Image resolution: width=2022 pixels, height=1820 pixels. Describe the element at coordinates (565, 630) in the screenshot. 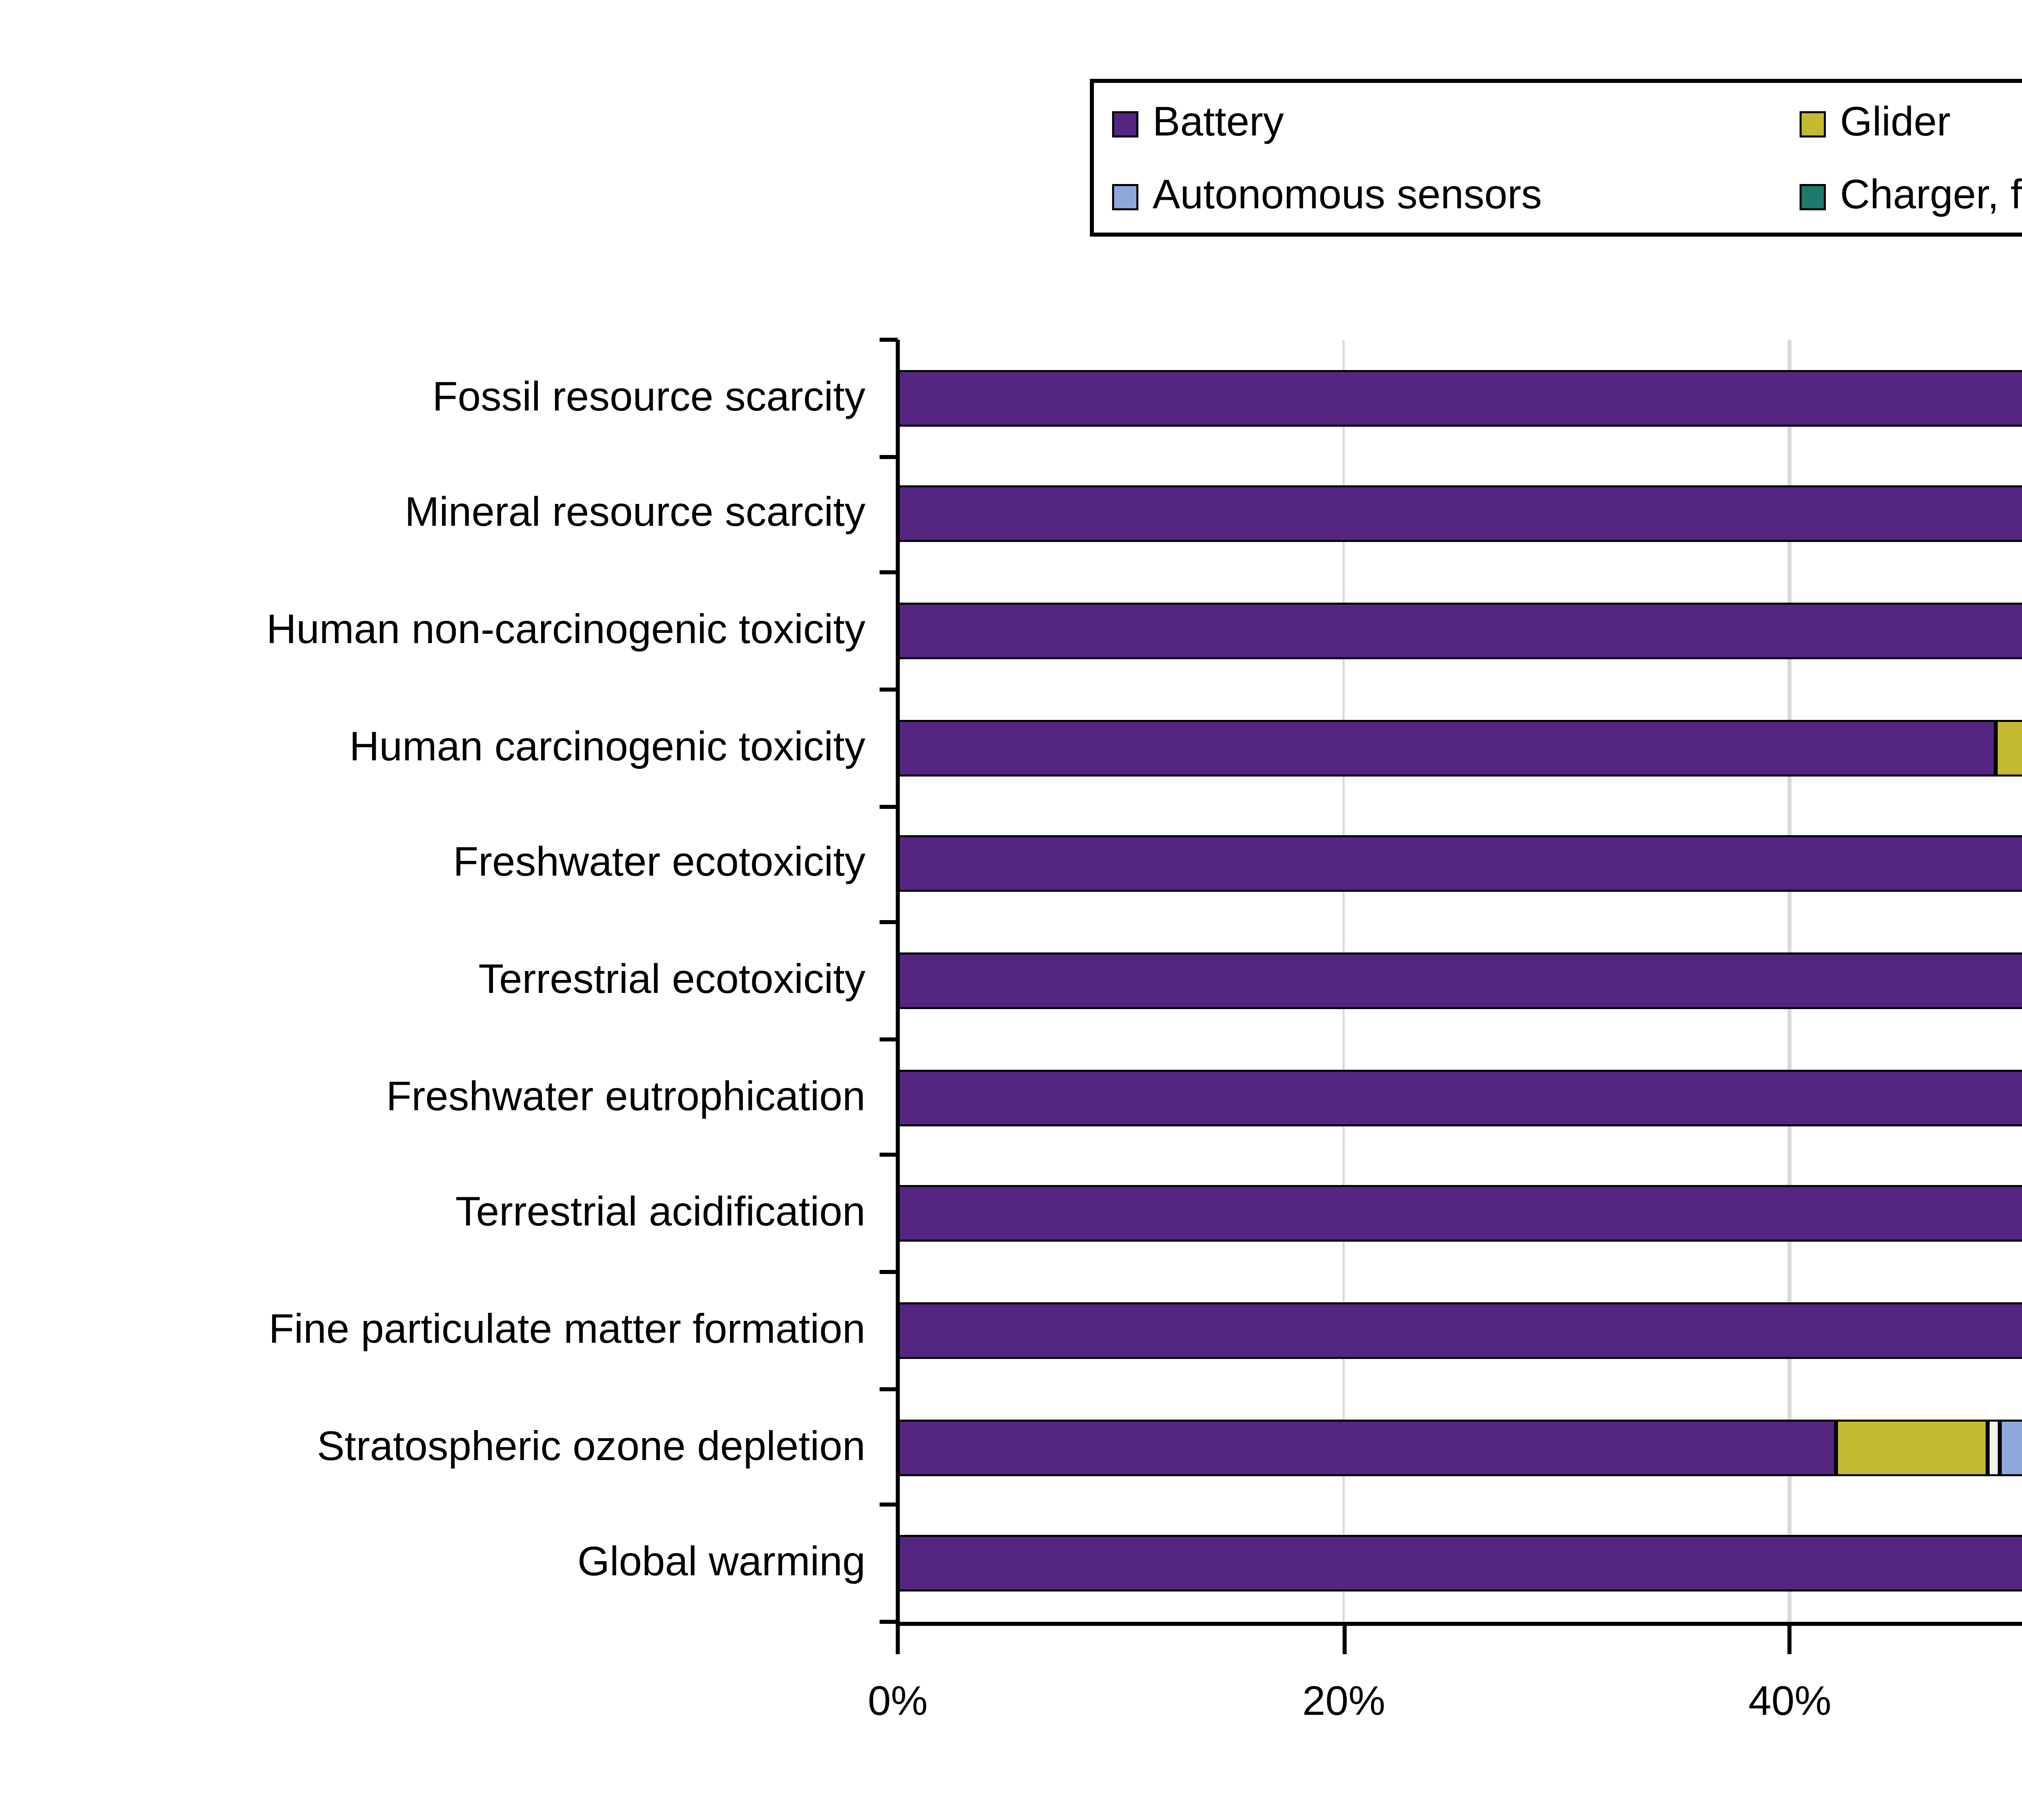

I see `category-label: Human non-carcinogenic toxicity` at that location.